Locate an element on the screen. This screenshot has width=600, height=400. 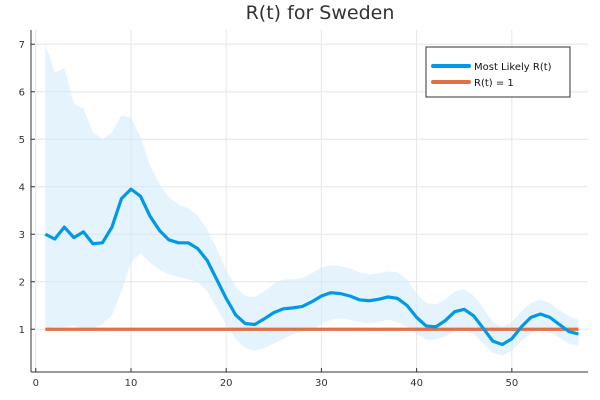
y-tick-label-5: 5 is located at coordinates (22, 140).